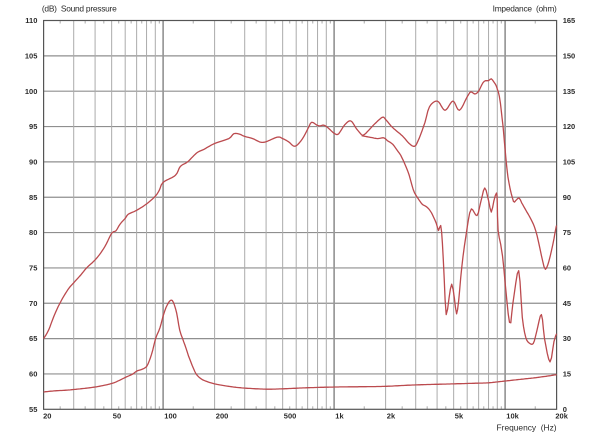 The height and width of the screenshot is (438, 600). I want to click on svg-text: 65, so click(33, 338).